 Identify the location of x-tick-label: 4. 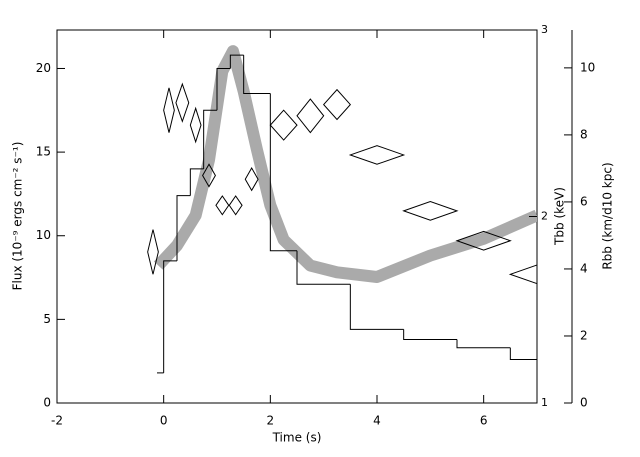
(377, 421).